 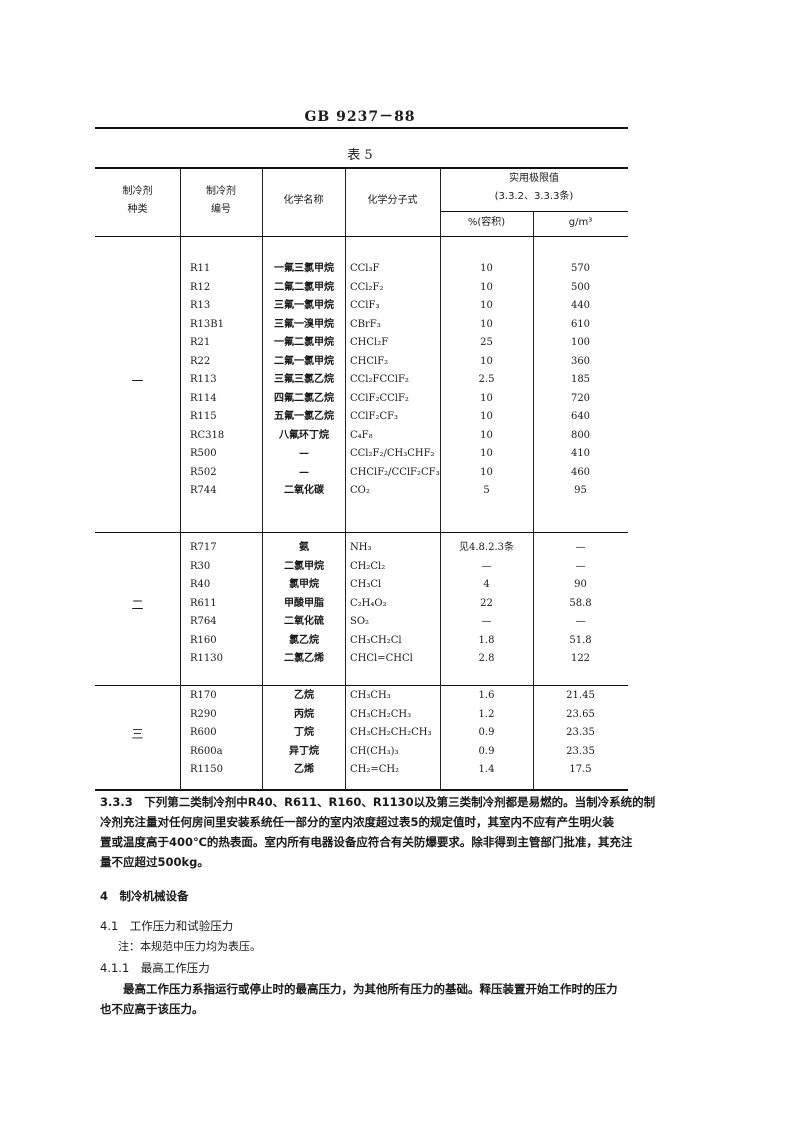 I want to click on header-bottom-rule, so click(x=361, y=236).